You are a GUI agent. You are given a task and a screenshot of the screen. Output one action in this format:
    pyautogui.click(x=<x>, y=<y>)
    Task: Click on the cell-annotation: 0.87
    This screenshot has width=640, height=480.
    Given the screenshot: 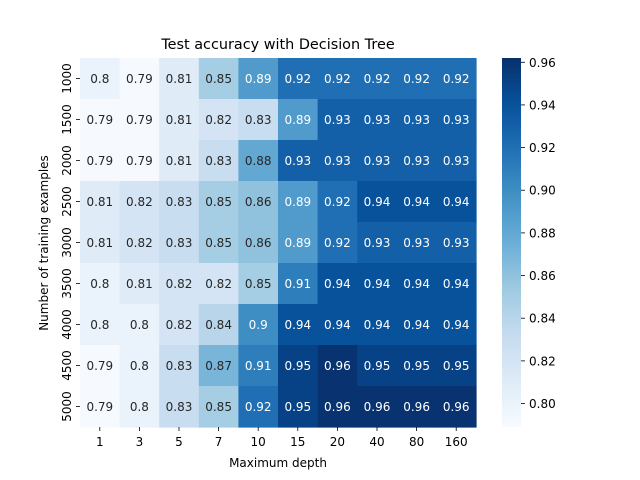 What is the action you would take?
    pyautogui.click(x=218, y=366)
    